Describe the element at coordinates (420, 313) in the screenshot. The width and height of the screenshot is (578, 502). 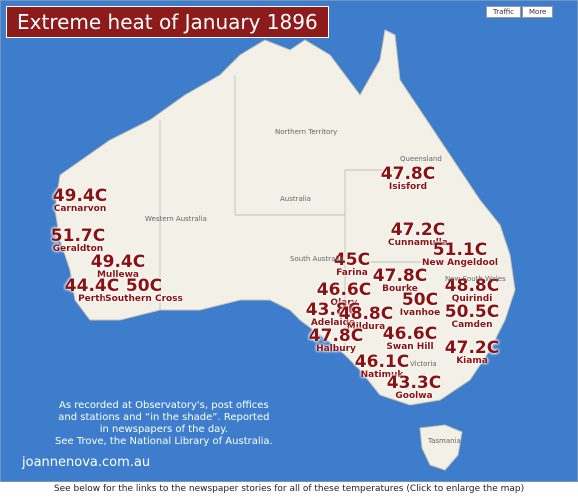
I see `place-name: Ivanhoe` at that location.